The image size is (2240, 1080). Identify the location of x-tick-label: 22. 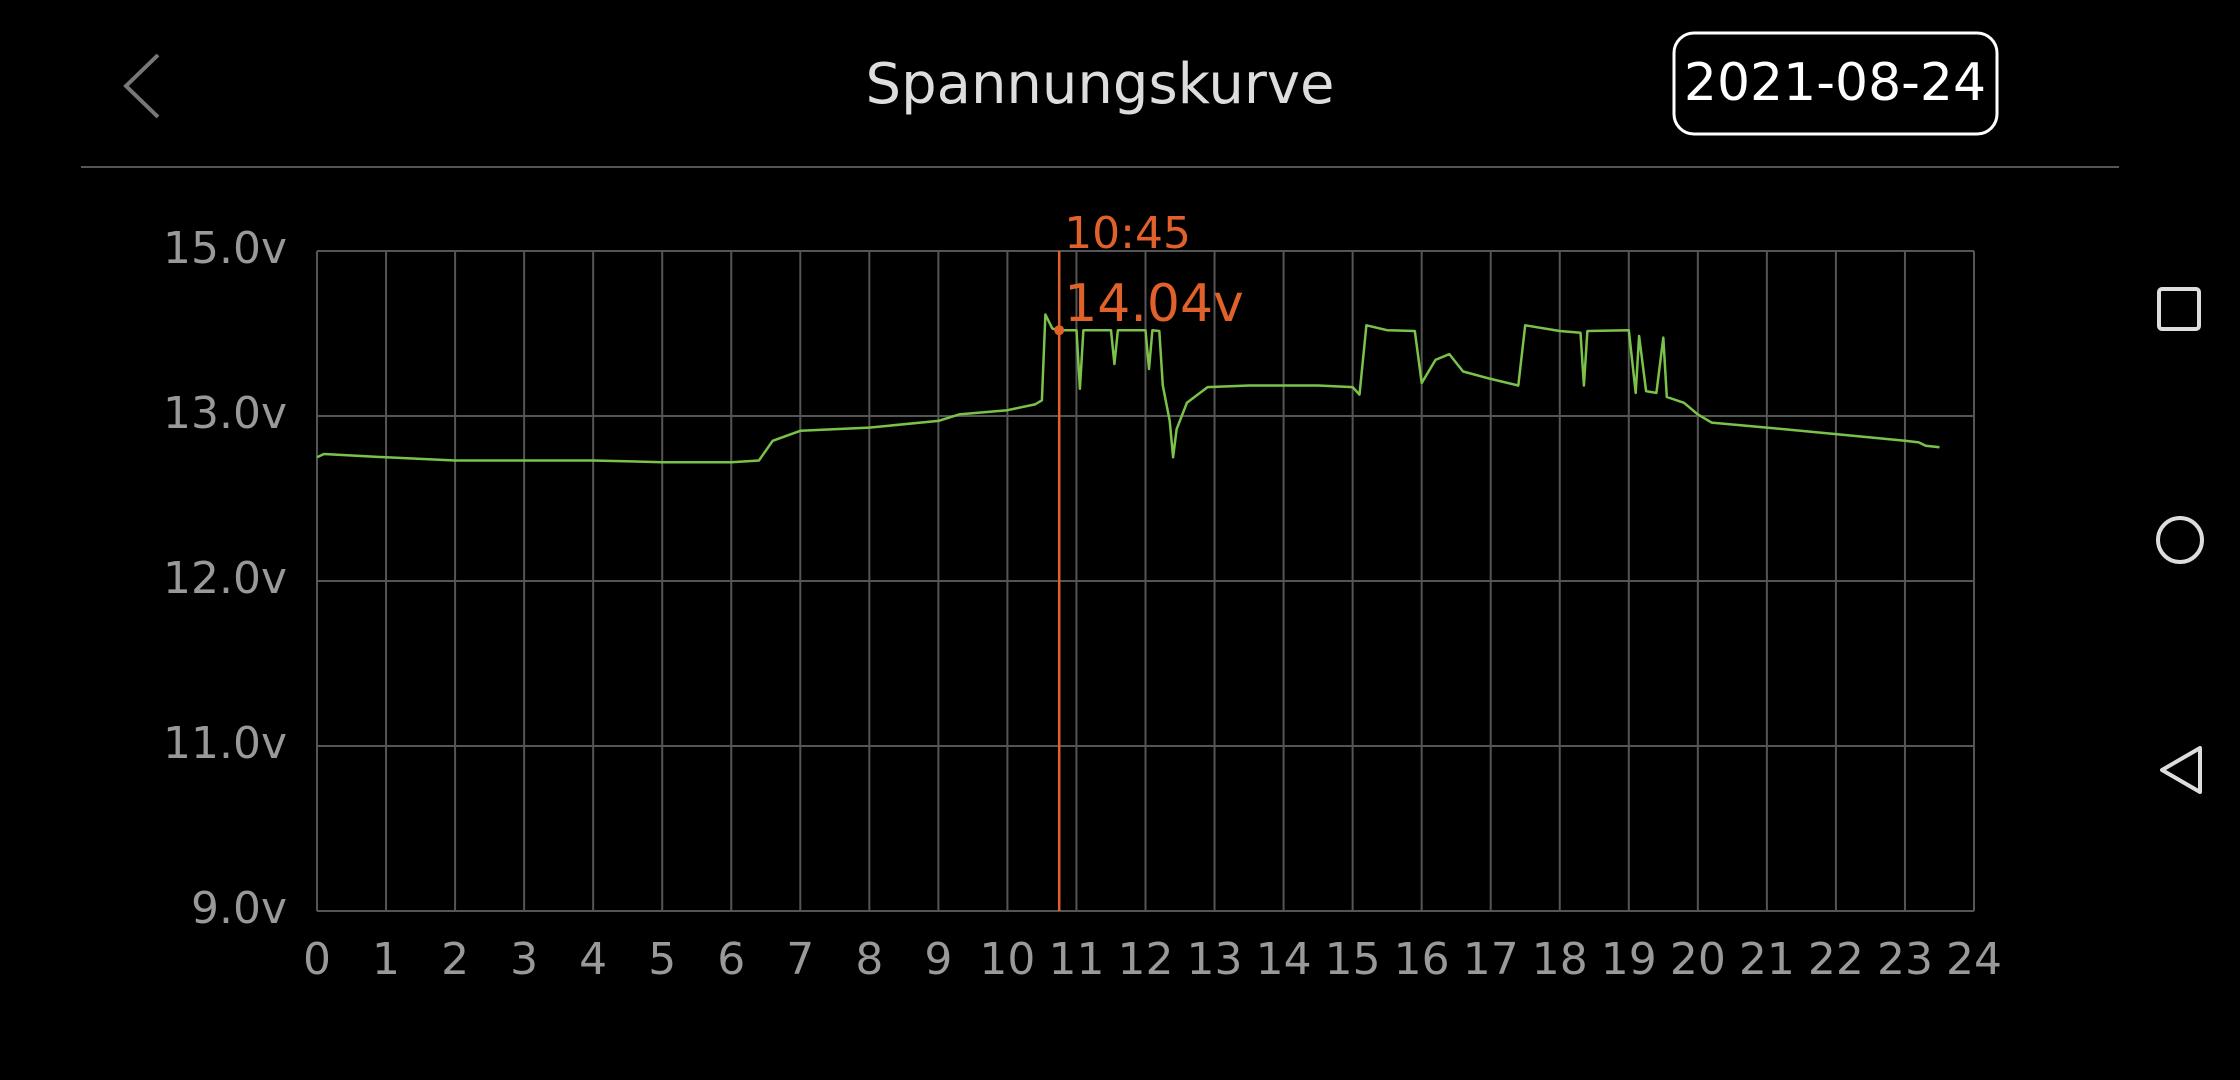
(1836, 959).